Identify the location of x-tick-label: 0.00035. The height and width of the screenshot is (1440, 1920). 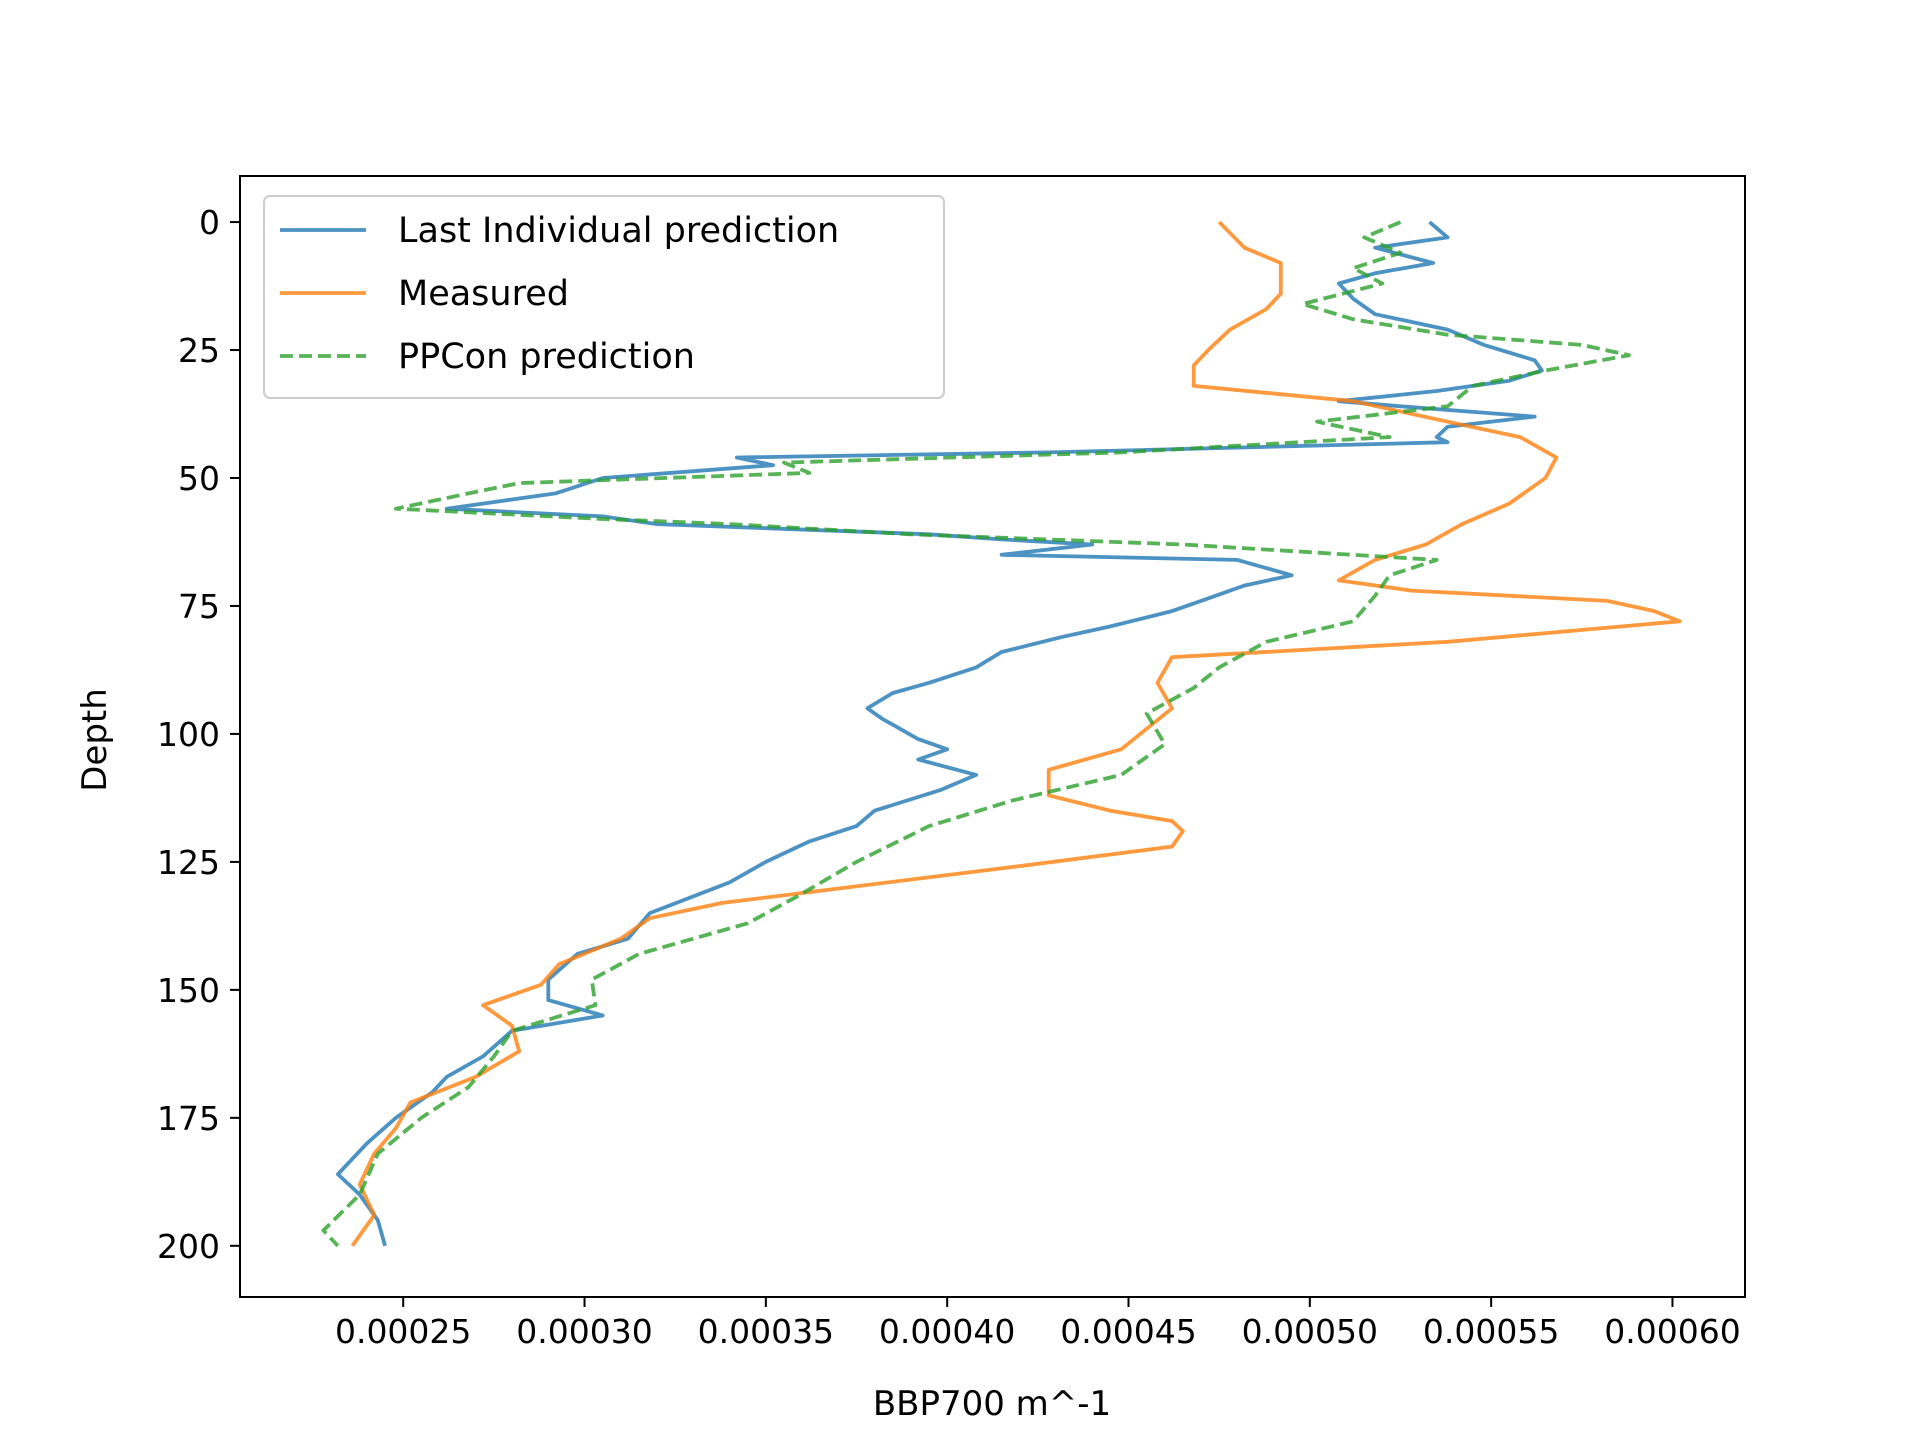
(766, 1331).